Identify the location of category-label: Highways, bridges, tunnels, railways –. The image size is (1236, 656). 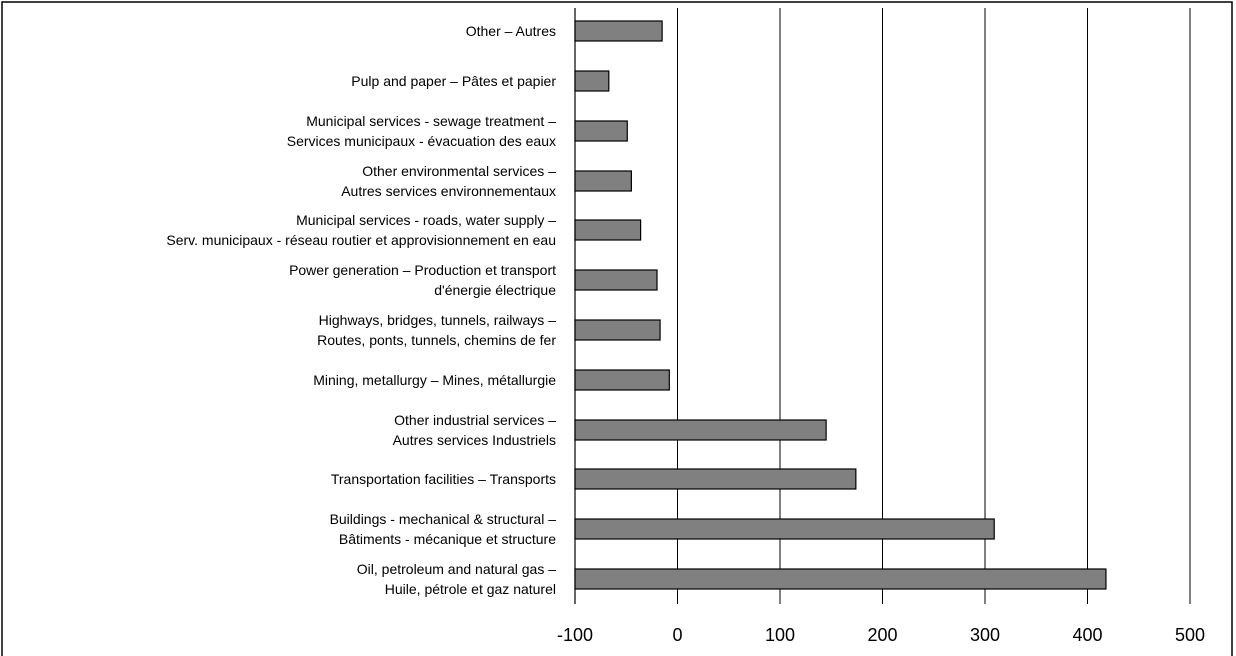
(438, 320).